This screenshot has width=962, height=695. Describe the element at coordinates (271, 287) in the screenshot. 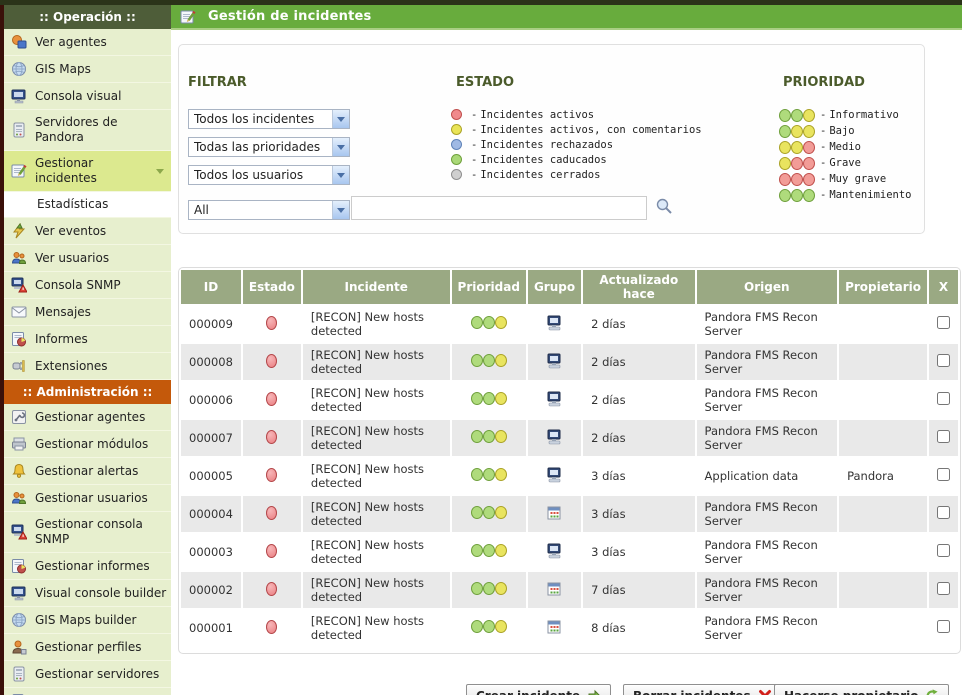

I see `column-header-estado: Estado` at that location.